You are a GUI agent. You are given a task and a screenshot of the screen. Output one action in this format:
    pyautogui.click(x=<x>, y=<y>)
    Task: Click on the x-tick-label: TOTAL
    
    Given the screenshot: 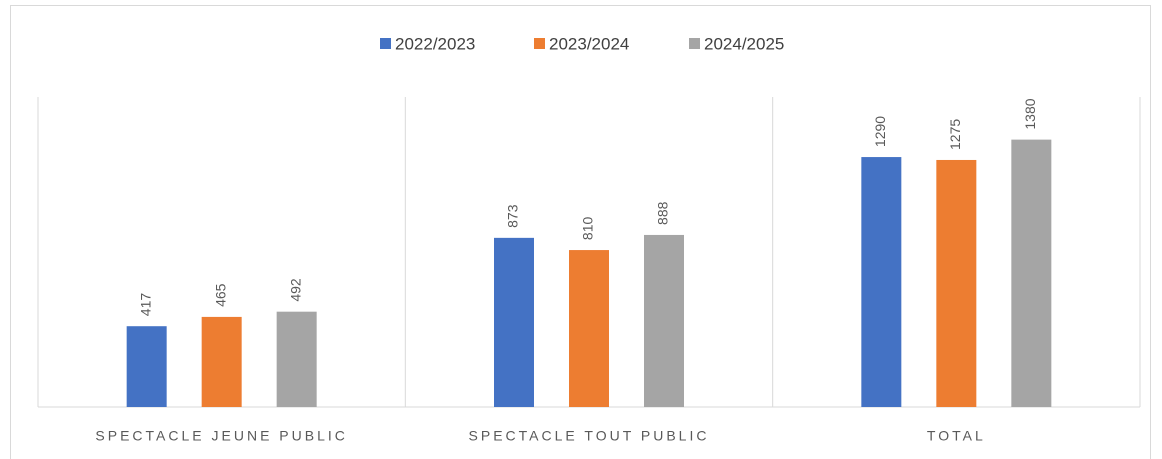 What is the action you would take?
    pyautogui.click(x=956, y=436)
    